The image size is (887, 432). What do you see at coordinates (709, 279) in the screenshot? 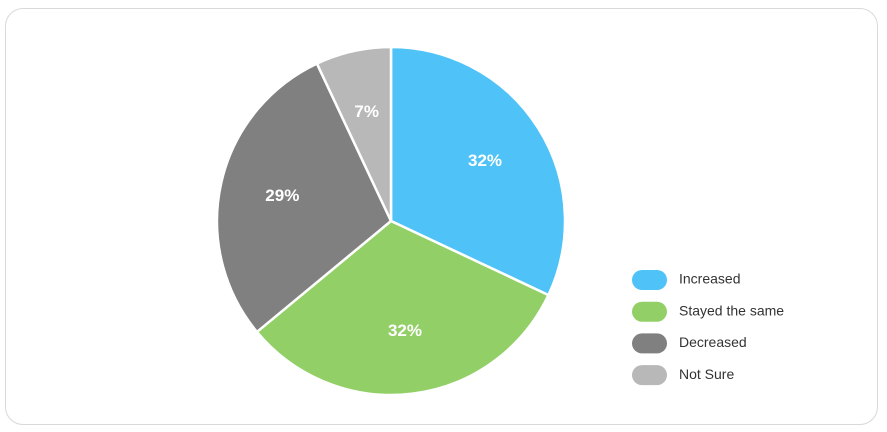
I see `legend-label: Increased` at bounding box center [709, 279].